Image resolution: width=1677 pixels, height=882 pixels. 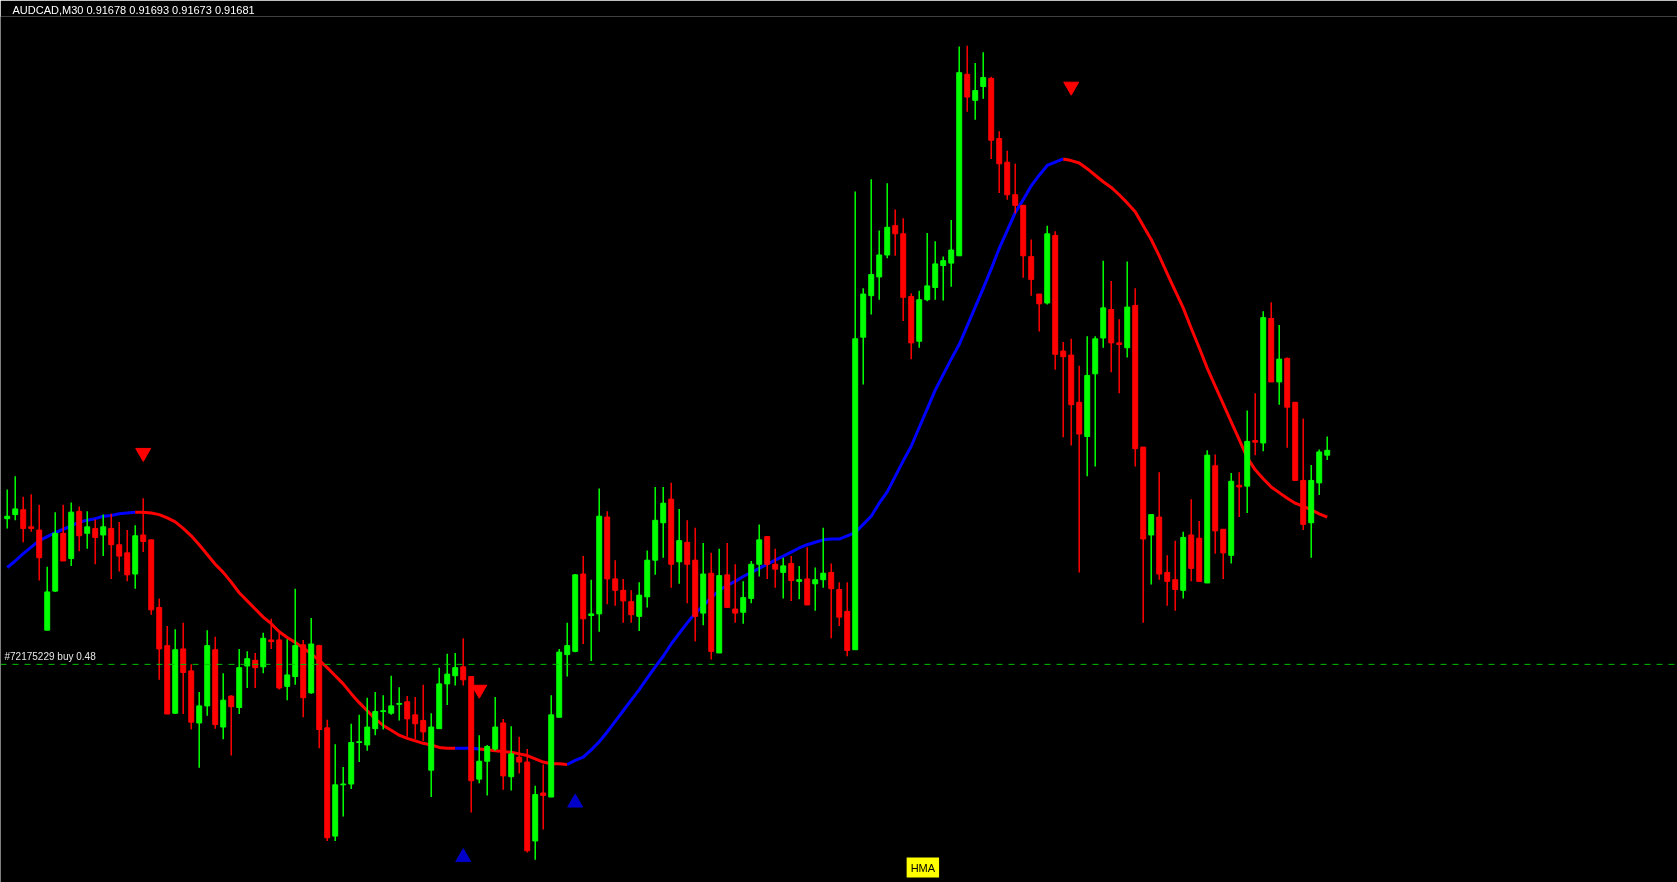 What do you see at coordinates (50, 657) in the screenshot?
I see `ref-line-label: #72175229 buy 0.48` at bounding box center [50, 657].